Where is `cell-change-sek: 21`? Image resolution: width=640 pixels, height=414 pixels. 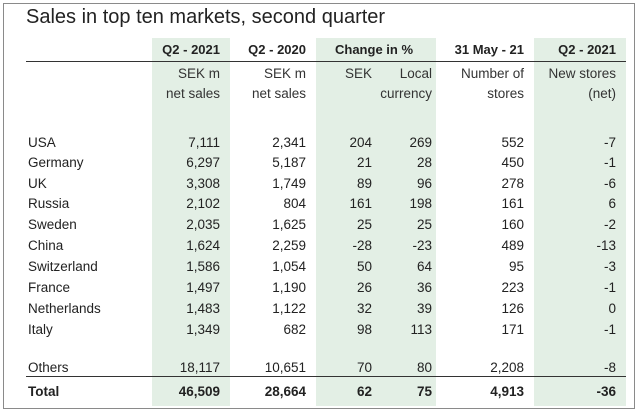
cell-change-sek: 21 is located at coordinates (364, 162).